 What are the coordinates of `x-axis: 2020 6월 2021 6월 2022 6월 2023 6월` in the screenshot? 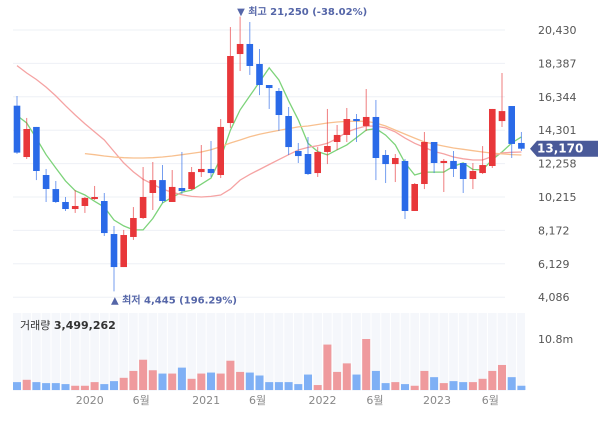 It's located at (287, 400).